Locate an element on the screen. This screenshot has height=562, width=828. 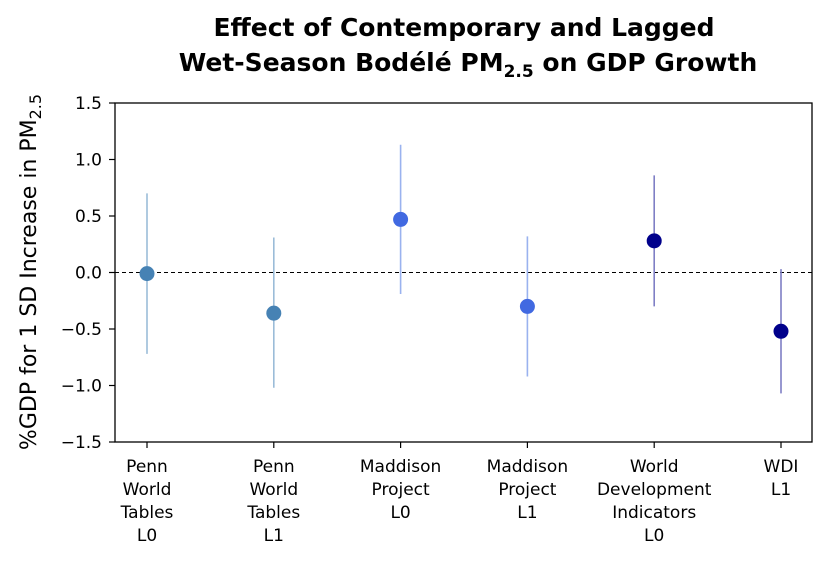
y-tick-label: −1.0 is located at coordinates (81, 387).